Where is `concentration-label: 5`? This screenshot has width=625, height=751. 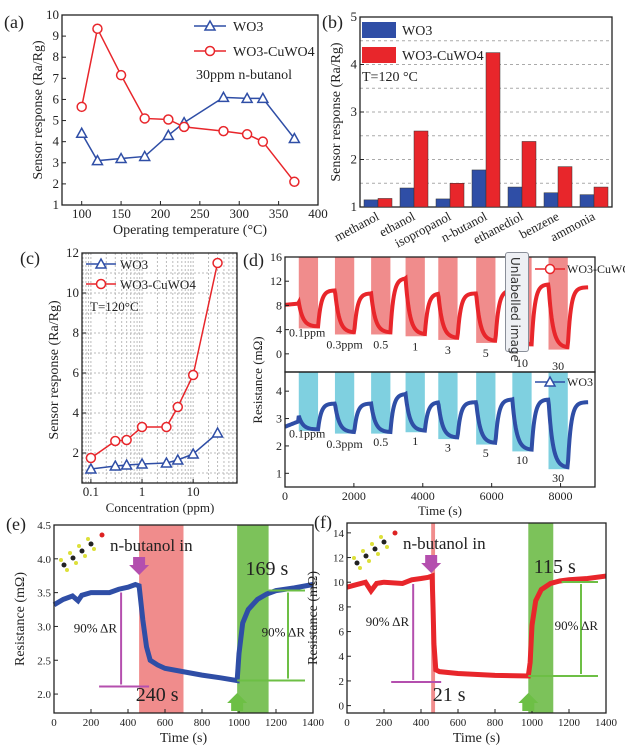
concentration-label: 5 is located at coordinates (486, 453).